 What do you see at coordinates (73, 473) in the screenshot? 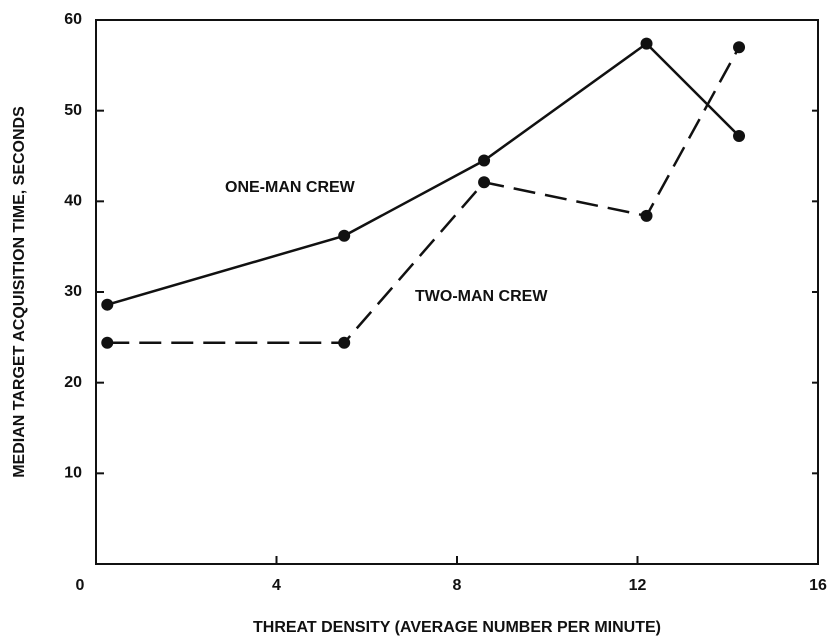
I see `y-tick-label: 10` at bounding box center [73, 473].